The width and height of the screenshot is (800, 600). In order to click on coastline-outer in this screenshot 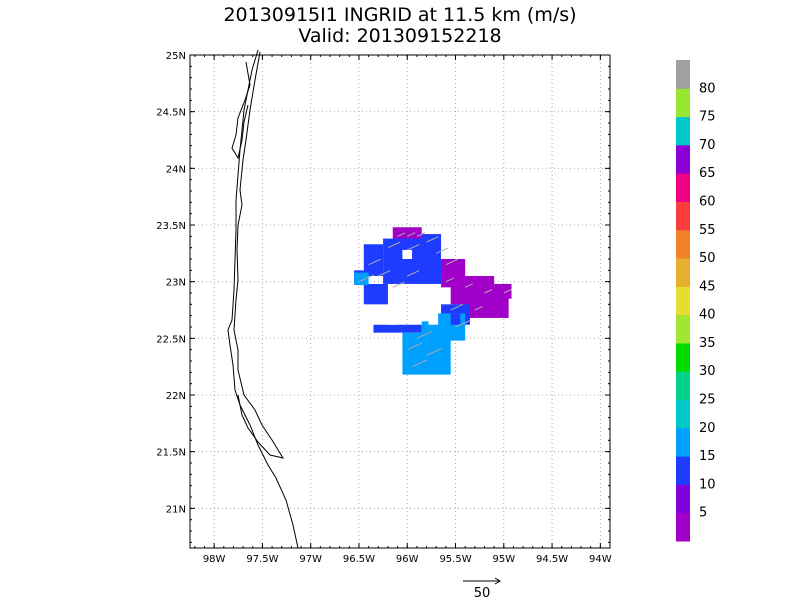, I will do `click(263, 299)`.